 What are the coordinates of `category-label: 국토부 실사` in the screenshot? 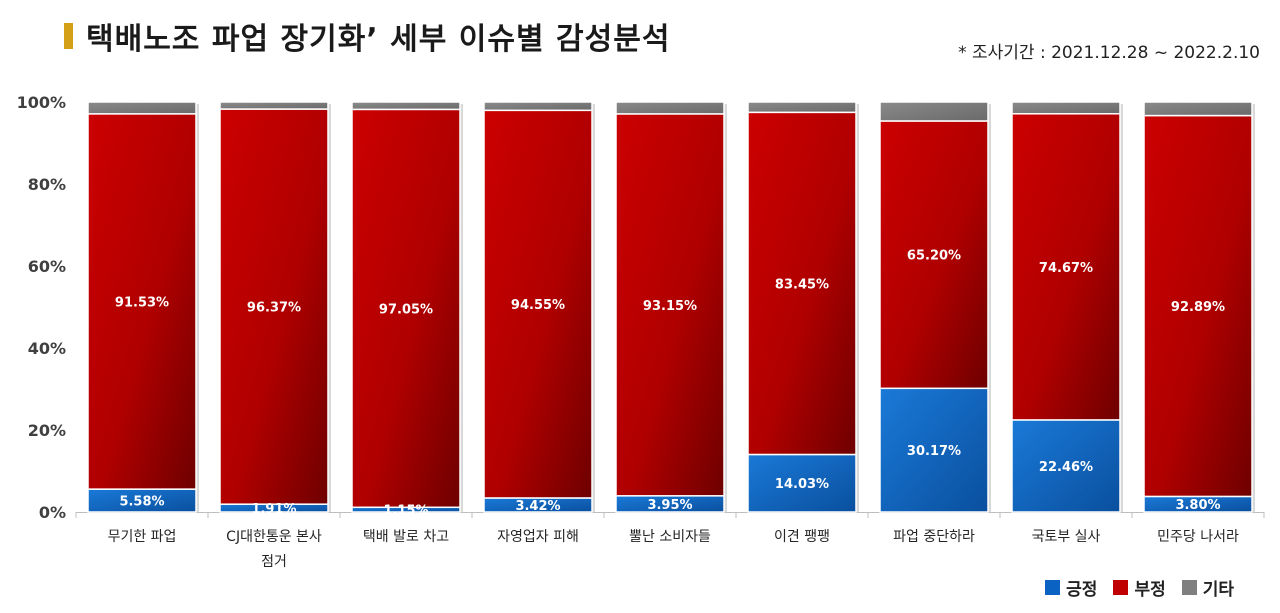 It's located at (1066, 537).